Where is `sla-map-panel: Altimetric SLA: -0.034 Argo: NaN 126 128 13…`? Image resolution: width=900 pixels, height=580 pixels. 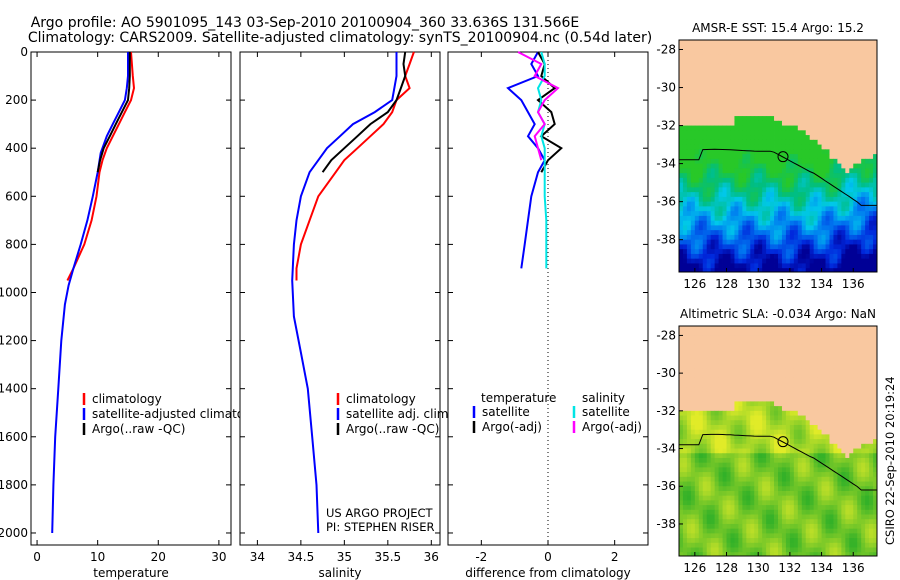
sla-map-panel: Altimetric SLA: -0.034 Argo: NaN 126 128 13… is located at coordinates (767, 441).